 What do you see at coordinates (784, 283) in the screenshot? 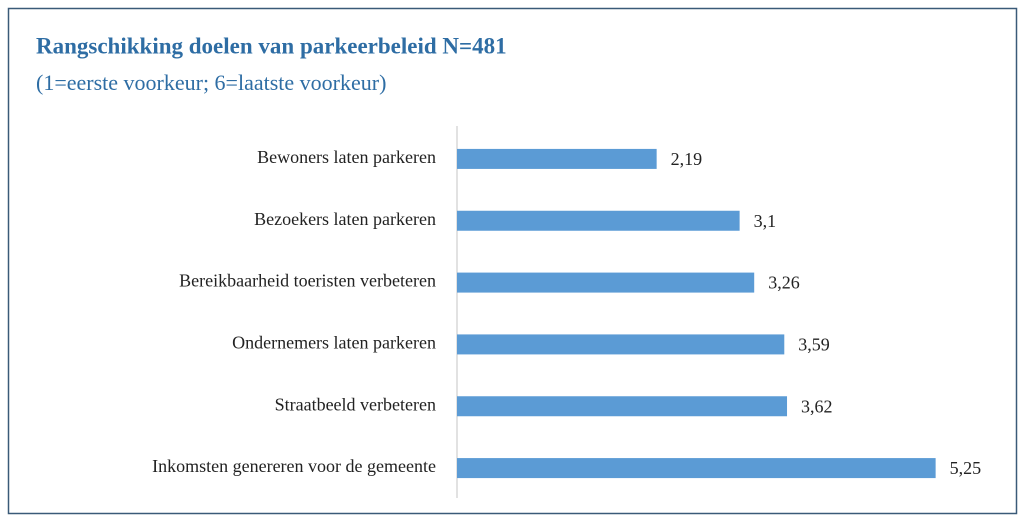
I see `value-label: 3,26` at bounding box center [784, 283].